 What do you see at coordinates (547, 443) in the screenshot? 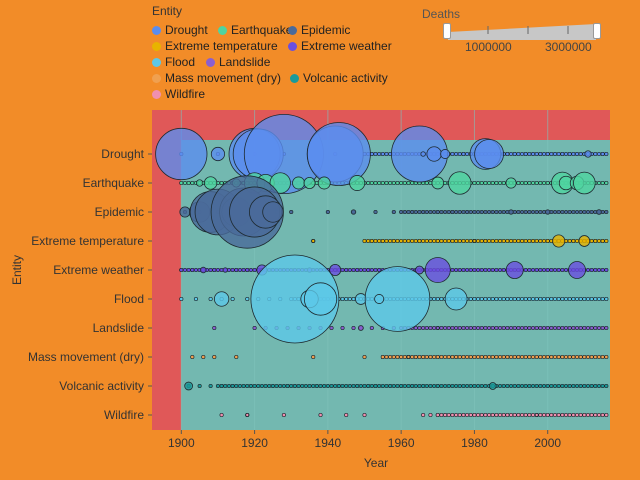
I see `x-tick-label: 2000` at bounding box center [547, 443].